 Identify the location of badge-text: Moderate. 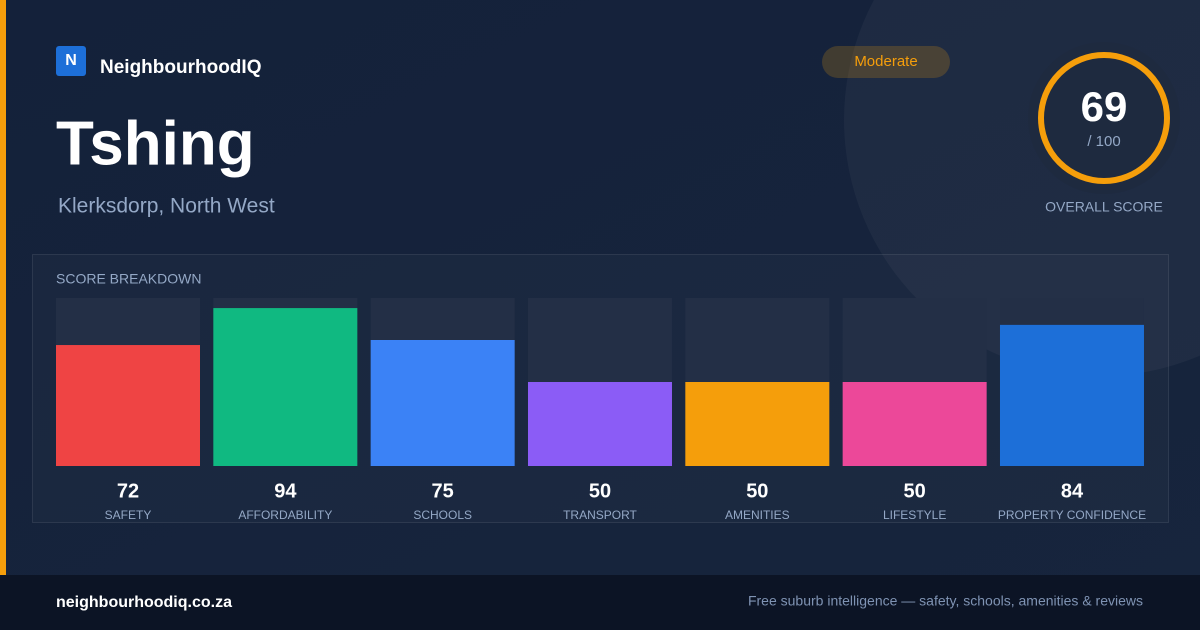
(885, 61).